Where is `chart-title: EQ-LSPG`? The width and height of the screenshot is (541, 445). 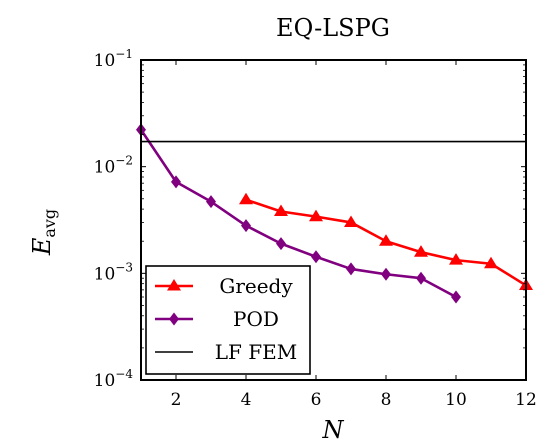
chart-title: EQ-LSPG is located at coordinates (333, 28).